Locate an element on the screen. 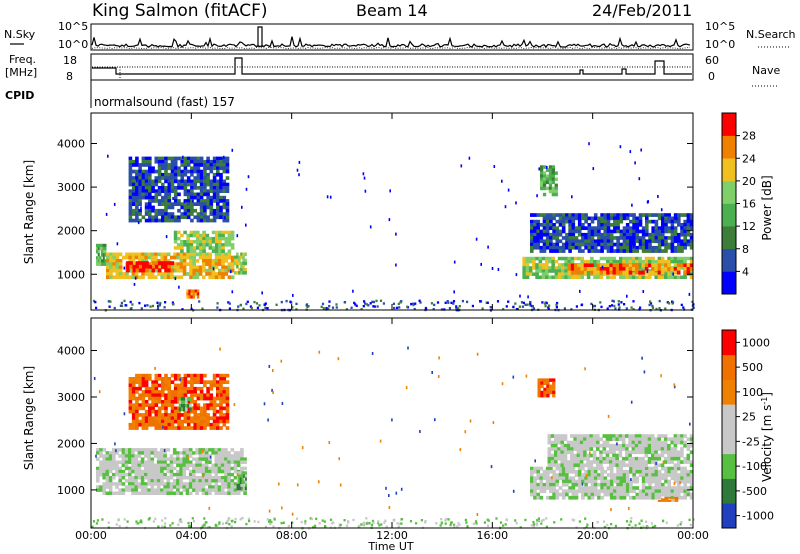 Image resolution: width=800 pixels, height=554 pixels. colorbar-tick-label: 28 is located at coordinates (749, 136).